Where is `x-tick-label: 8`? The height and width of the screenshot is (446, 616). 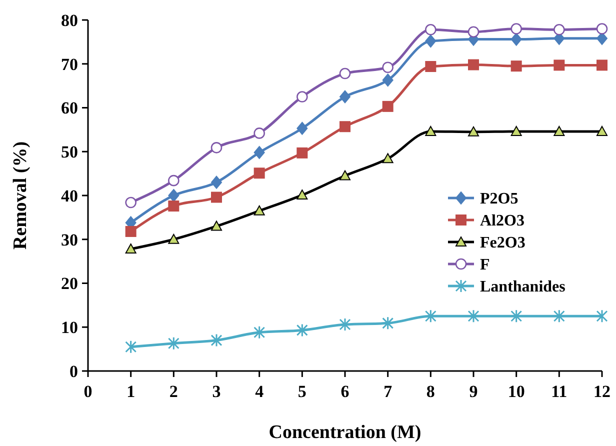
x-tick-label: 8 is located at coordinates (430, 391).